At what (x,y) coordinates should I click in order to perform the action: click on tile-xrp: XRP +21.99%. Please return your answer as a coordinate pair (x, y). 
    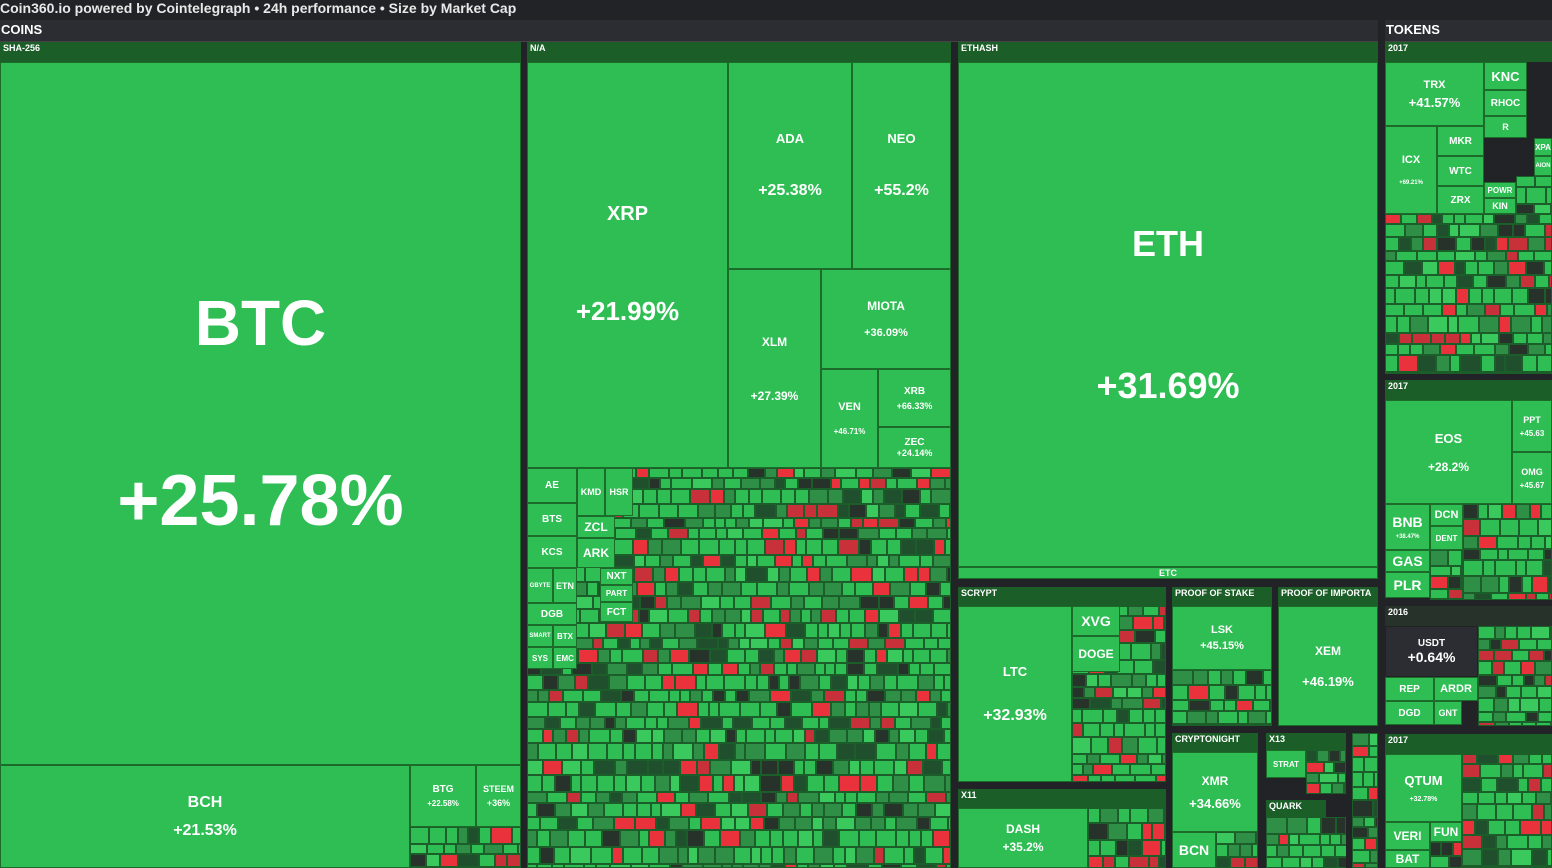
    Looking at the image, I should click on (627, 265).